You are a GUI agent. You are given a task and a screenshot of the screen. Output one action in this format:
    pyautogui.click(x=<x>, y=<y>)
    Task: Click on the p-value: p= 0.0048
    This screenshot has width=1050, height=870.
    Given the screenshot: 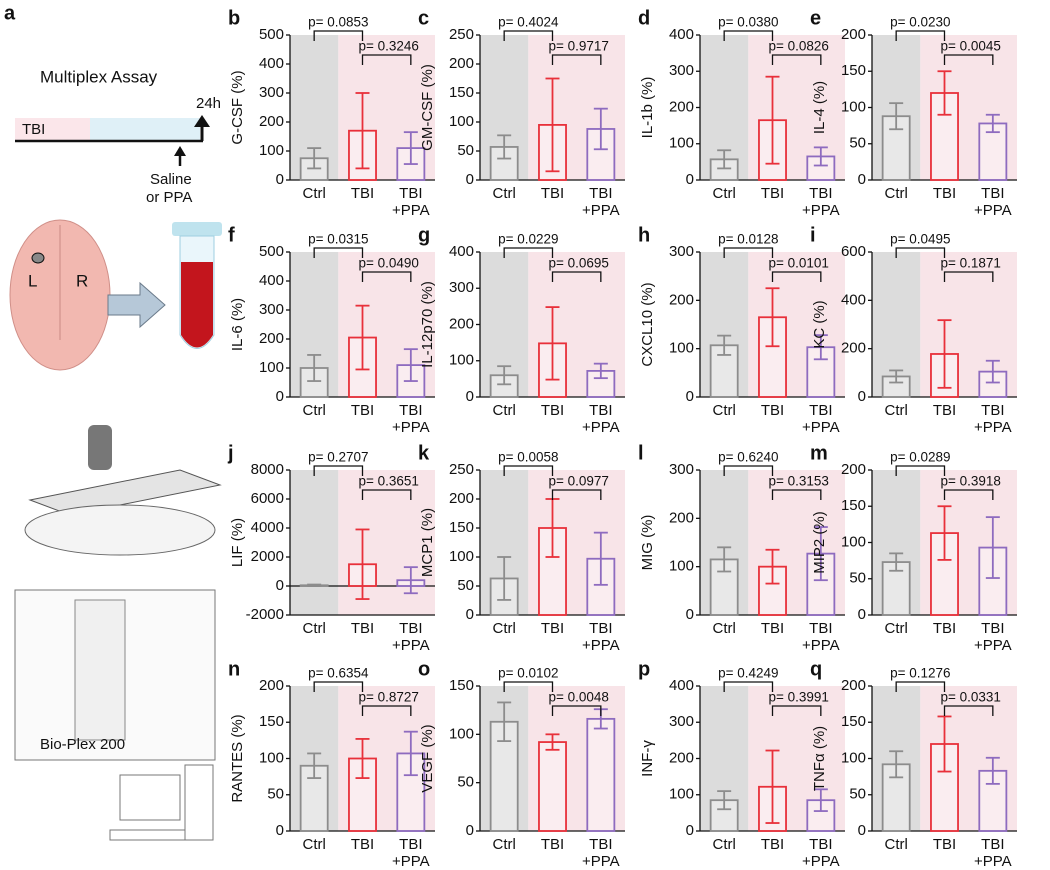 What is the action you would take?
    pyautogui.click(x=579, y=697)
    